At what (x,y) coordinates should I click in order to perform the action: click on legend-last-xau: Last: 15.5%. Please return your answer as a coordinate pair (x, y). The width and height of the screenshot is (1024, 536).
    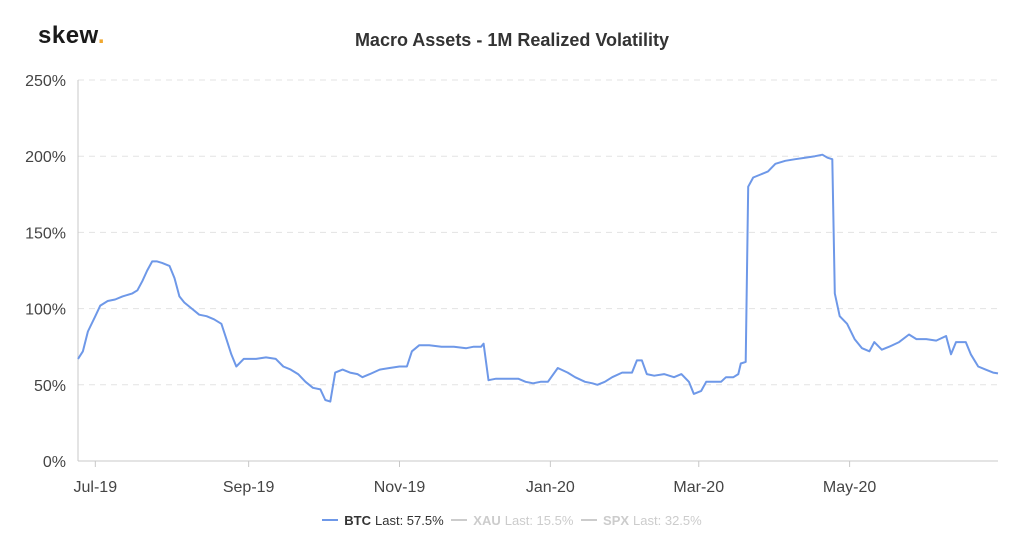
    Looking at the image, I should click on (539, 520).